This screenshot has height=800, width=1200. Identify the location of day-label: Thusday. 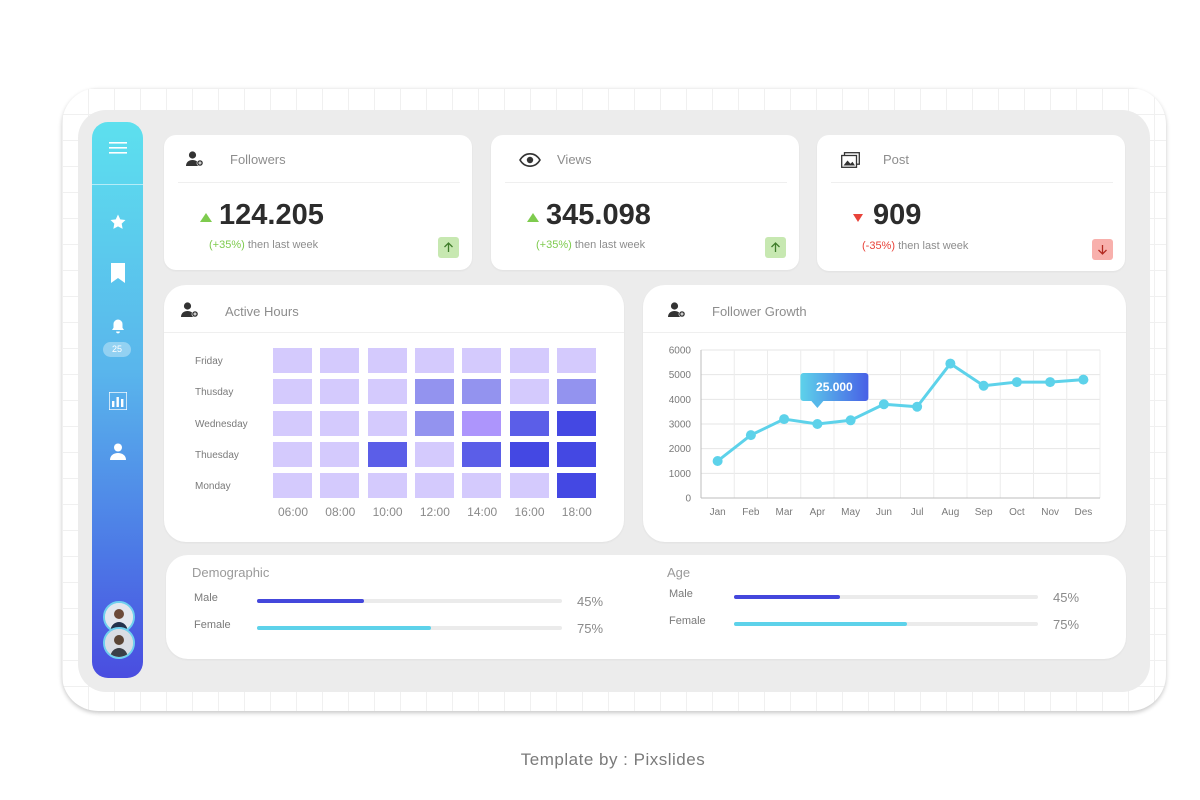
(214, 392).